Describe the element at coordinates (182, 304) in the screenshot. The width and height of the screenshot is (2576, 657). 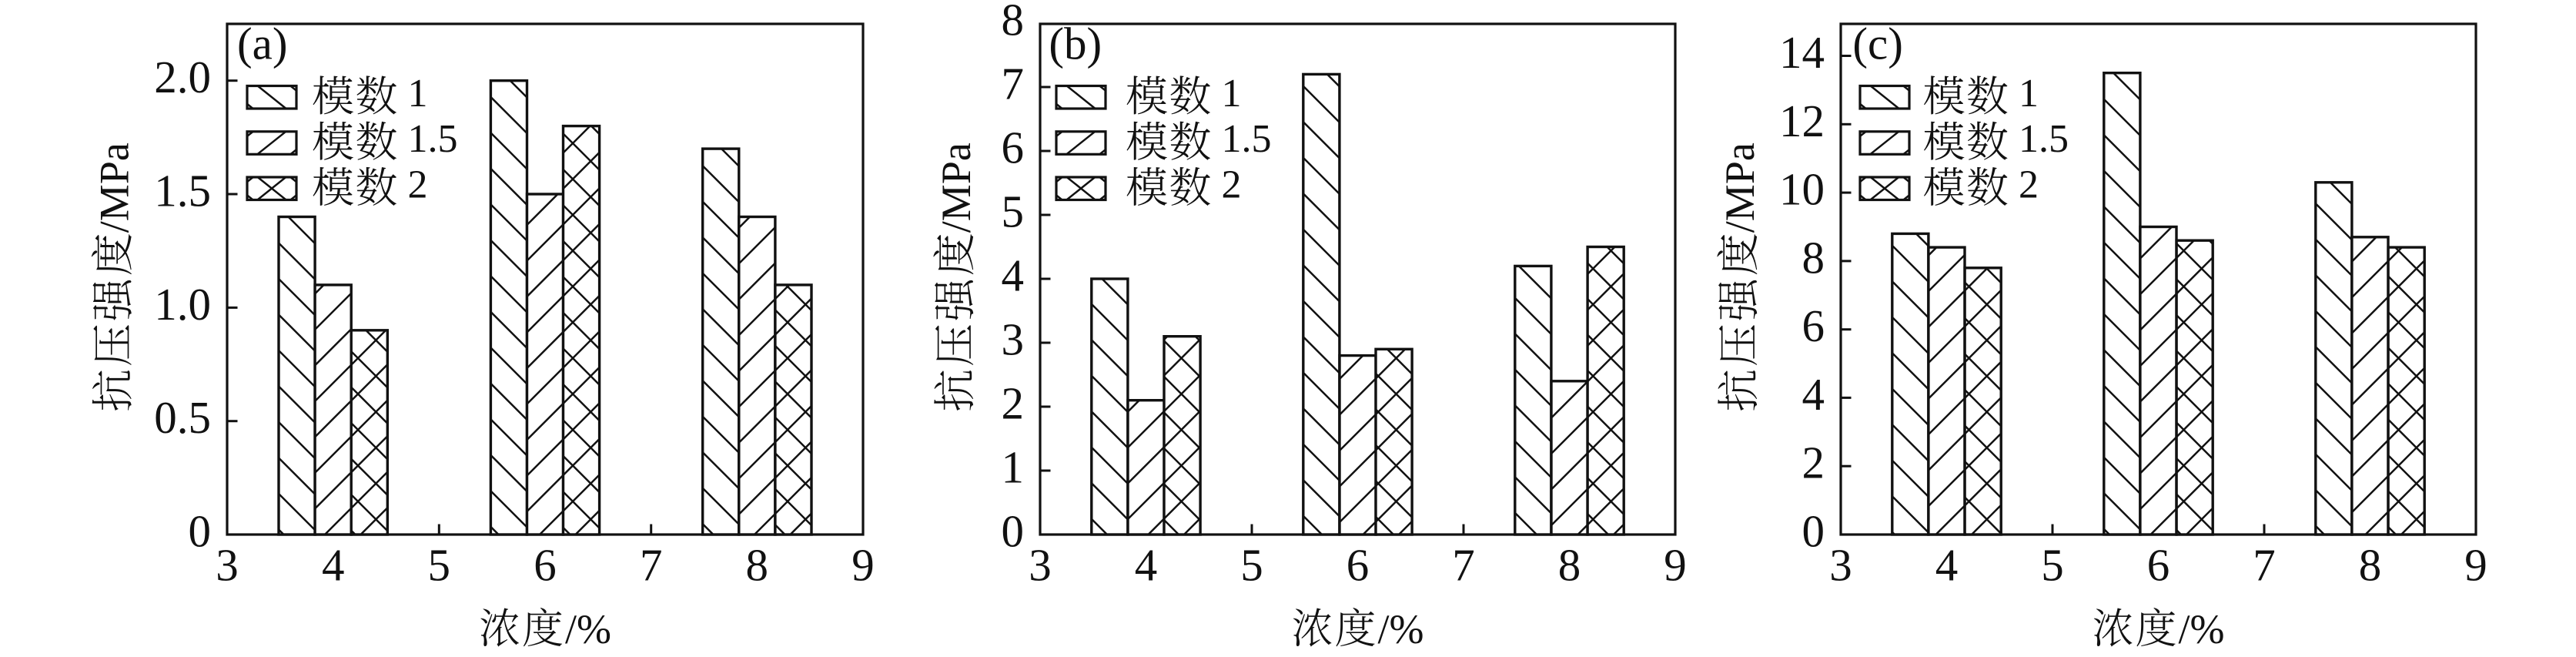
I see `svg-text: 1.0` at that location.